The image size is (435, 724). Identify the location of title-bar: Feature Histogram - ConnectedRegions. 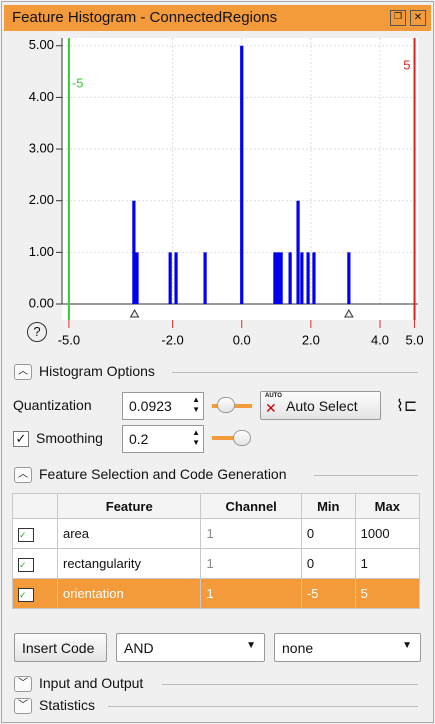
(217, 18).